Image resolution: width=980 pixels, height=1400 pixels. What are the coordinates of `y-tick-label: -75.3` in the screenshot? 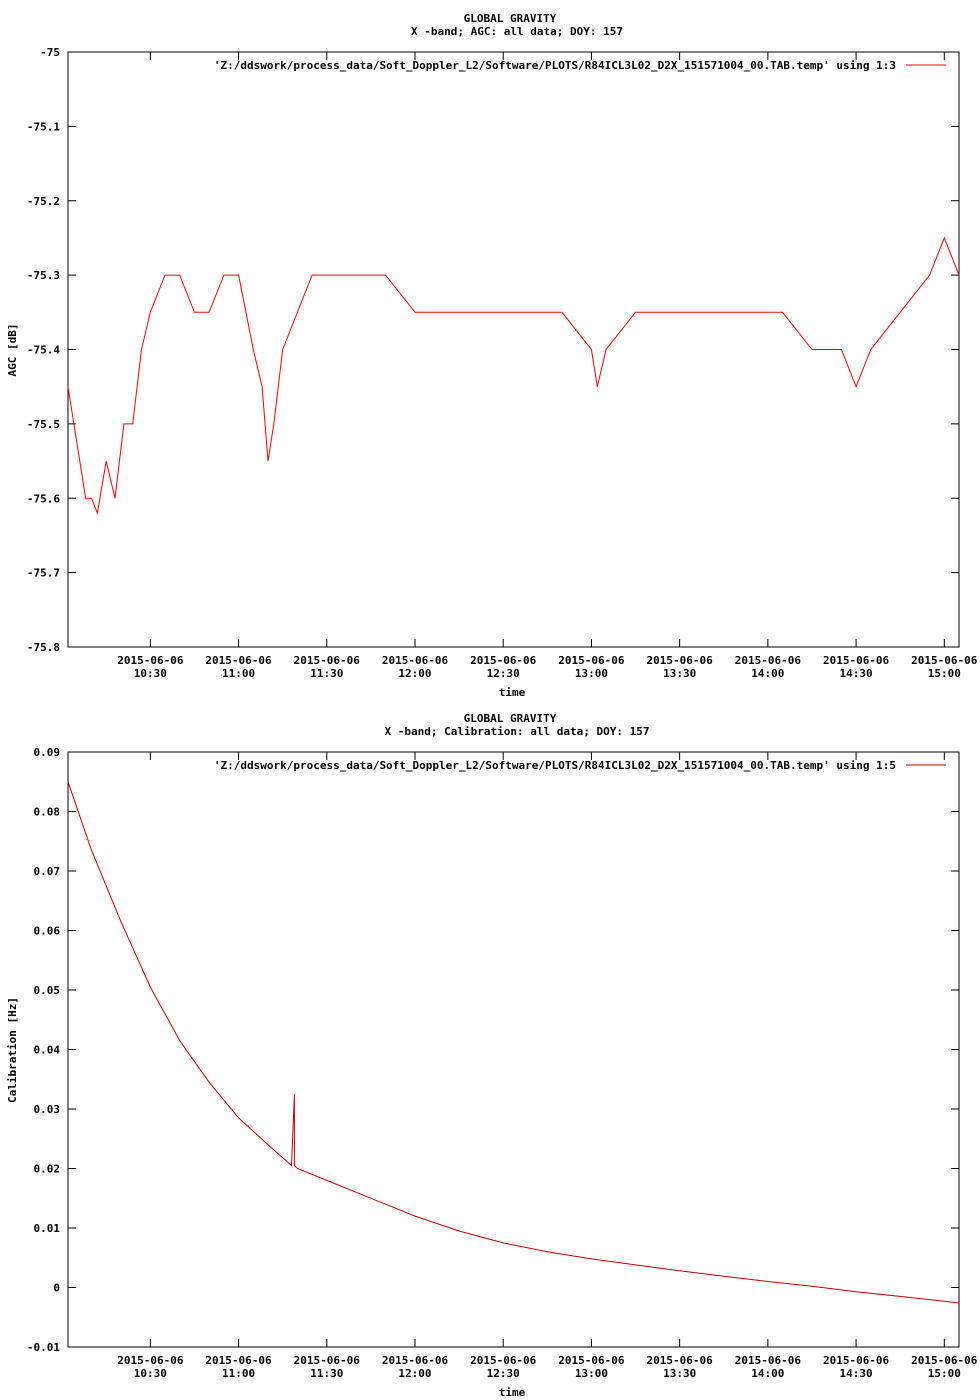 It's located at (43, 275).